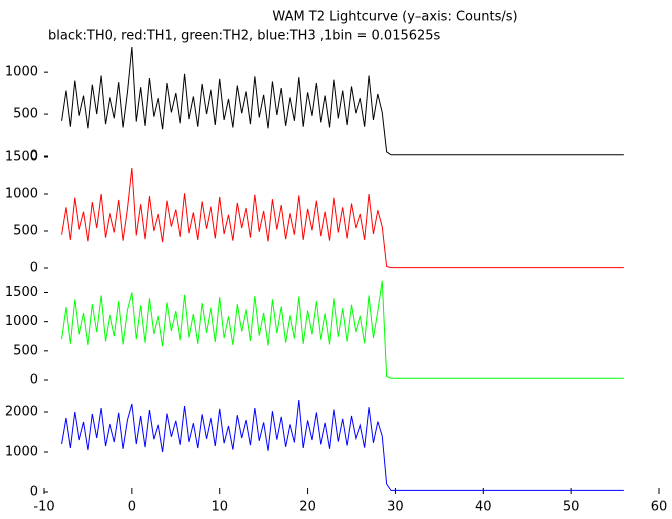  What do you see at coordinates (571, 507) in the screenshot?
I see `x-tick-label: 50` at bounding box center [571, 507].